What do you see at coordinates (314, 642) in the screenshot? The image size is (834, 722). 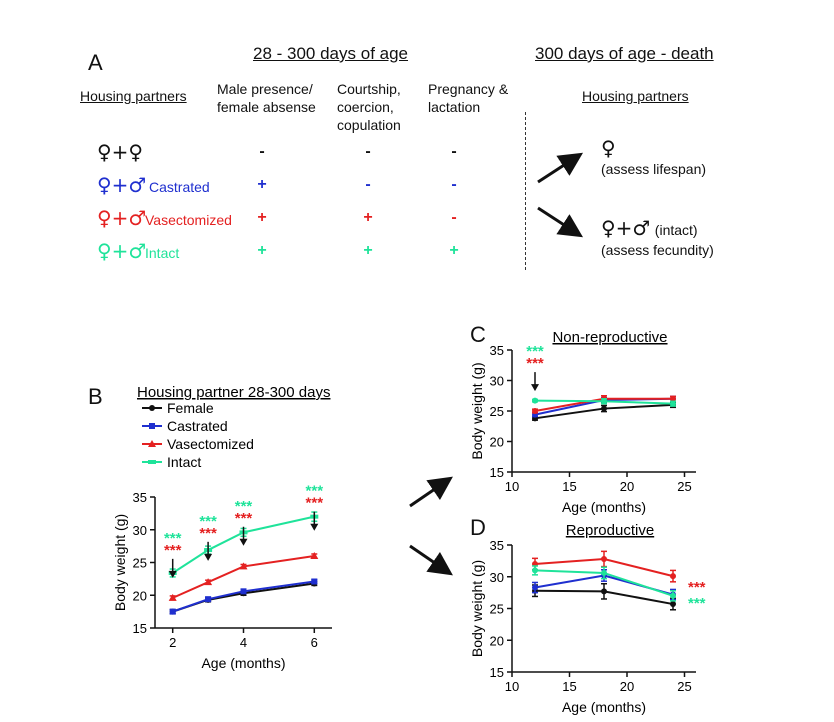 I see `x-tick-label: 6` at bounding box center [314, 642].